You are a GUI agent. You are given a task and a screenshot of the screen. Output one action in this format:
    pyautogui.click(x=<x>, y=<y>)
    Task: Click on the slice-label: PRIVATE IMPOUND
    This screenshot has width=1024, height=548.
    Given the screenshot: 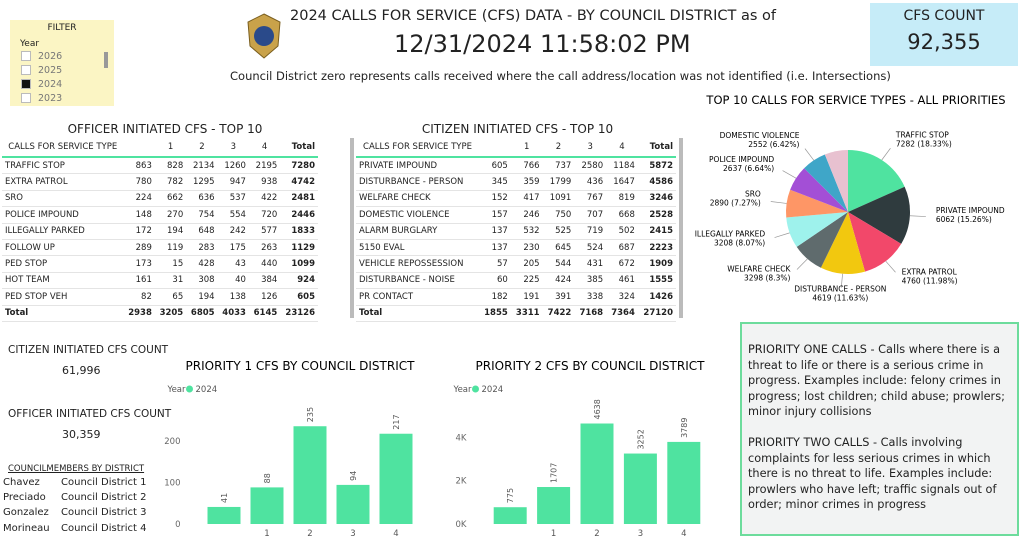 What is the action you would take?
    pyautogui.click(x=970, y=210)
    